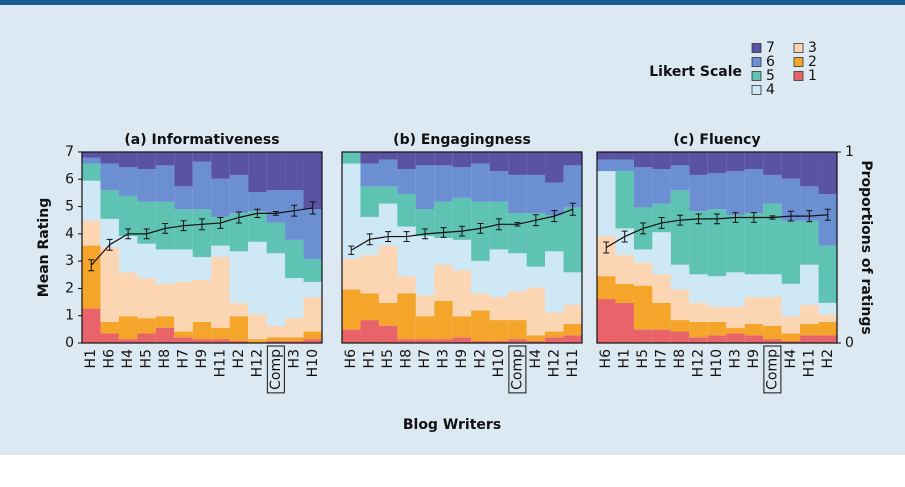  I want to click on x-tick-label: Comp, so click(517, 369).